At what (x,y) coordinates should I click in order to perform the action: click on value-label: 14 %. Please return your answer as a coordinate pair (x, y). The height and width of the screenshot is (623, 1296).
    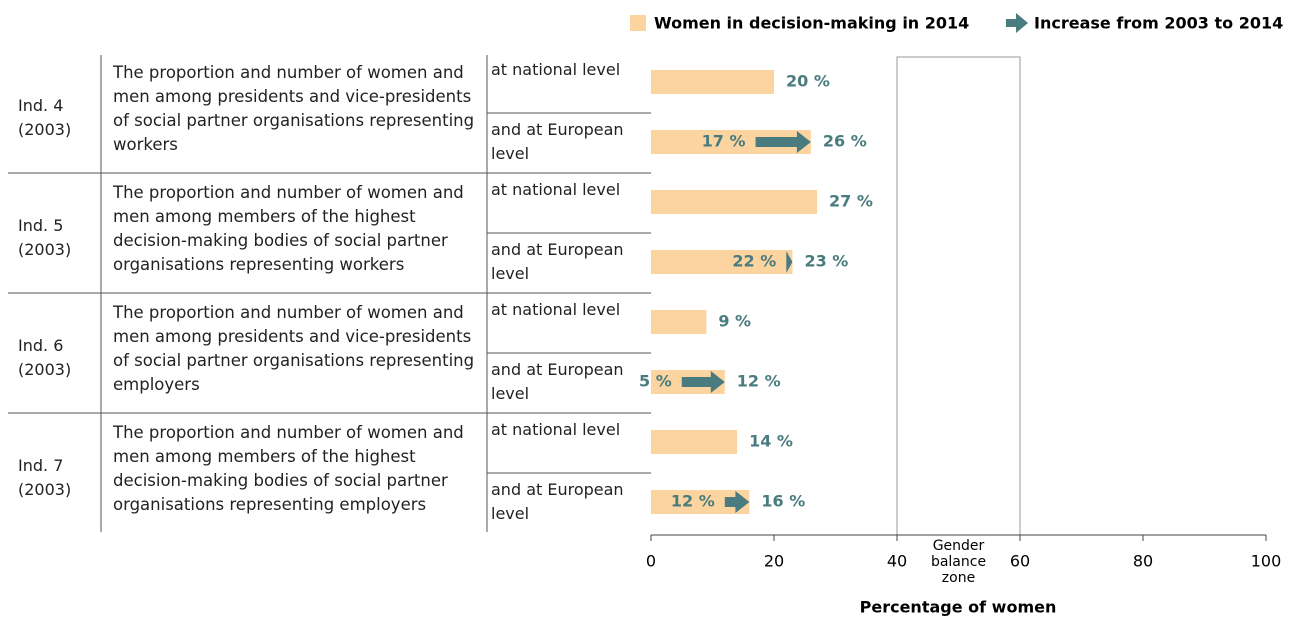
    Looking at the image, I should click on (771, 441).